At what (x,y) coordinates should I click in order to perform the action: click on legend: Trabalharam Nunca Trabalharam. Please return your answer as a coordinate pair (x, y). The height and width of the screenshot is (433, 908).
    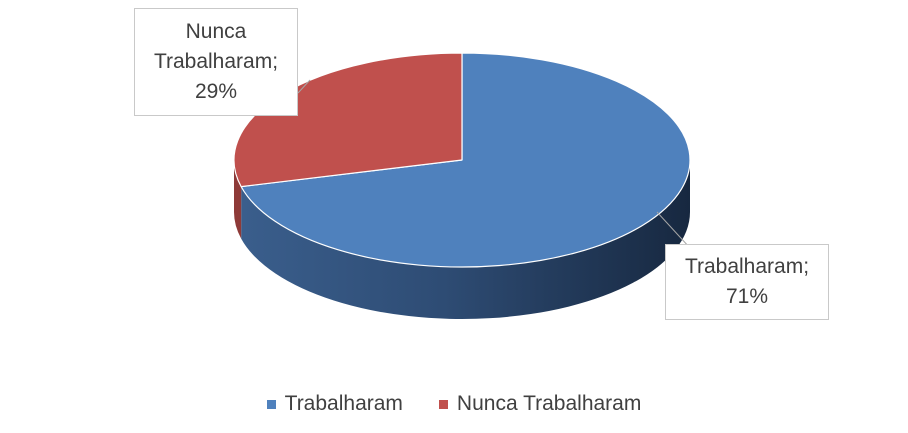
    Looking at the image, I should click on (454, 404).